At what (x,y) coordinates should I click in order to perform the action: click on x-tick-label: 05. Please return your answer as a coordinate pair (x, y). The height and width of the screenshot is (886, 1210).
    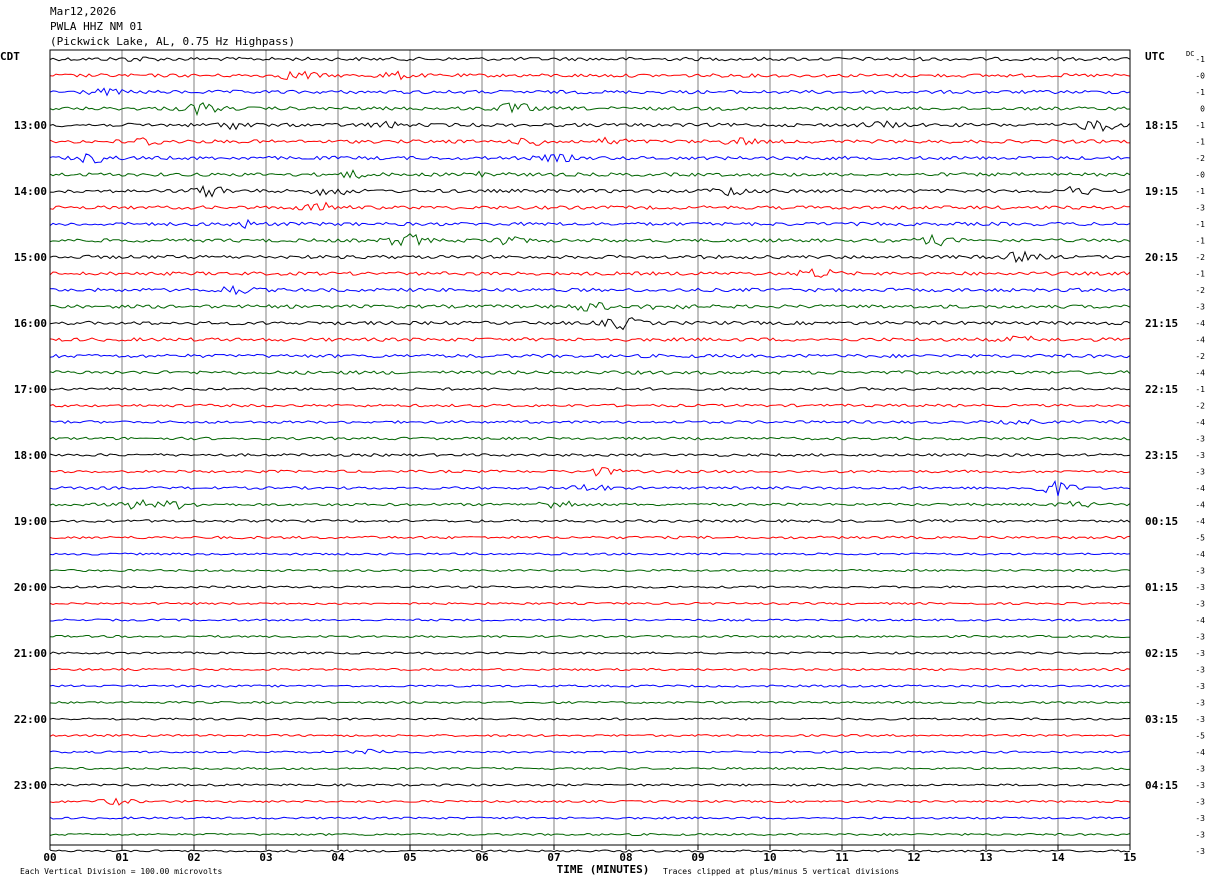
    Looking at the image, I should click on (409, 857).